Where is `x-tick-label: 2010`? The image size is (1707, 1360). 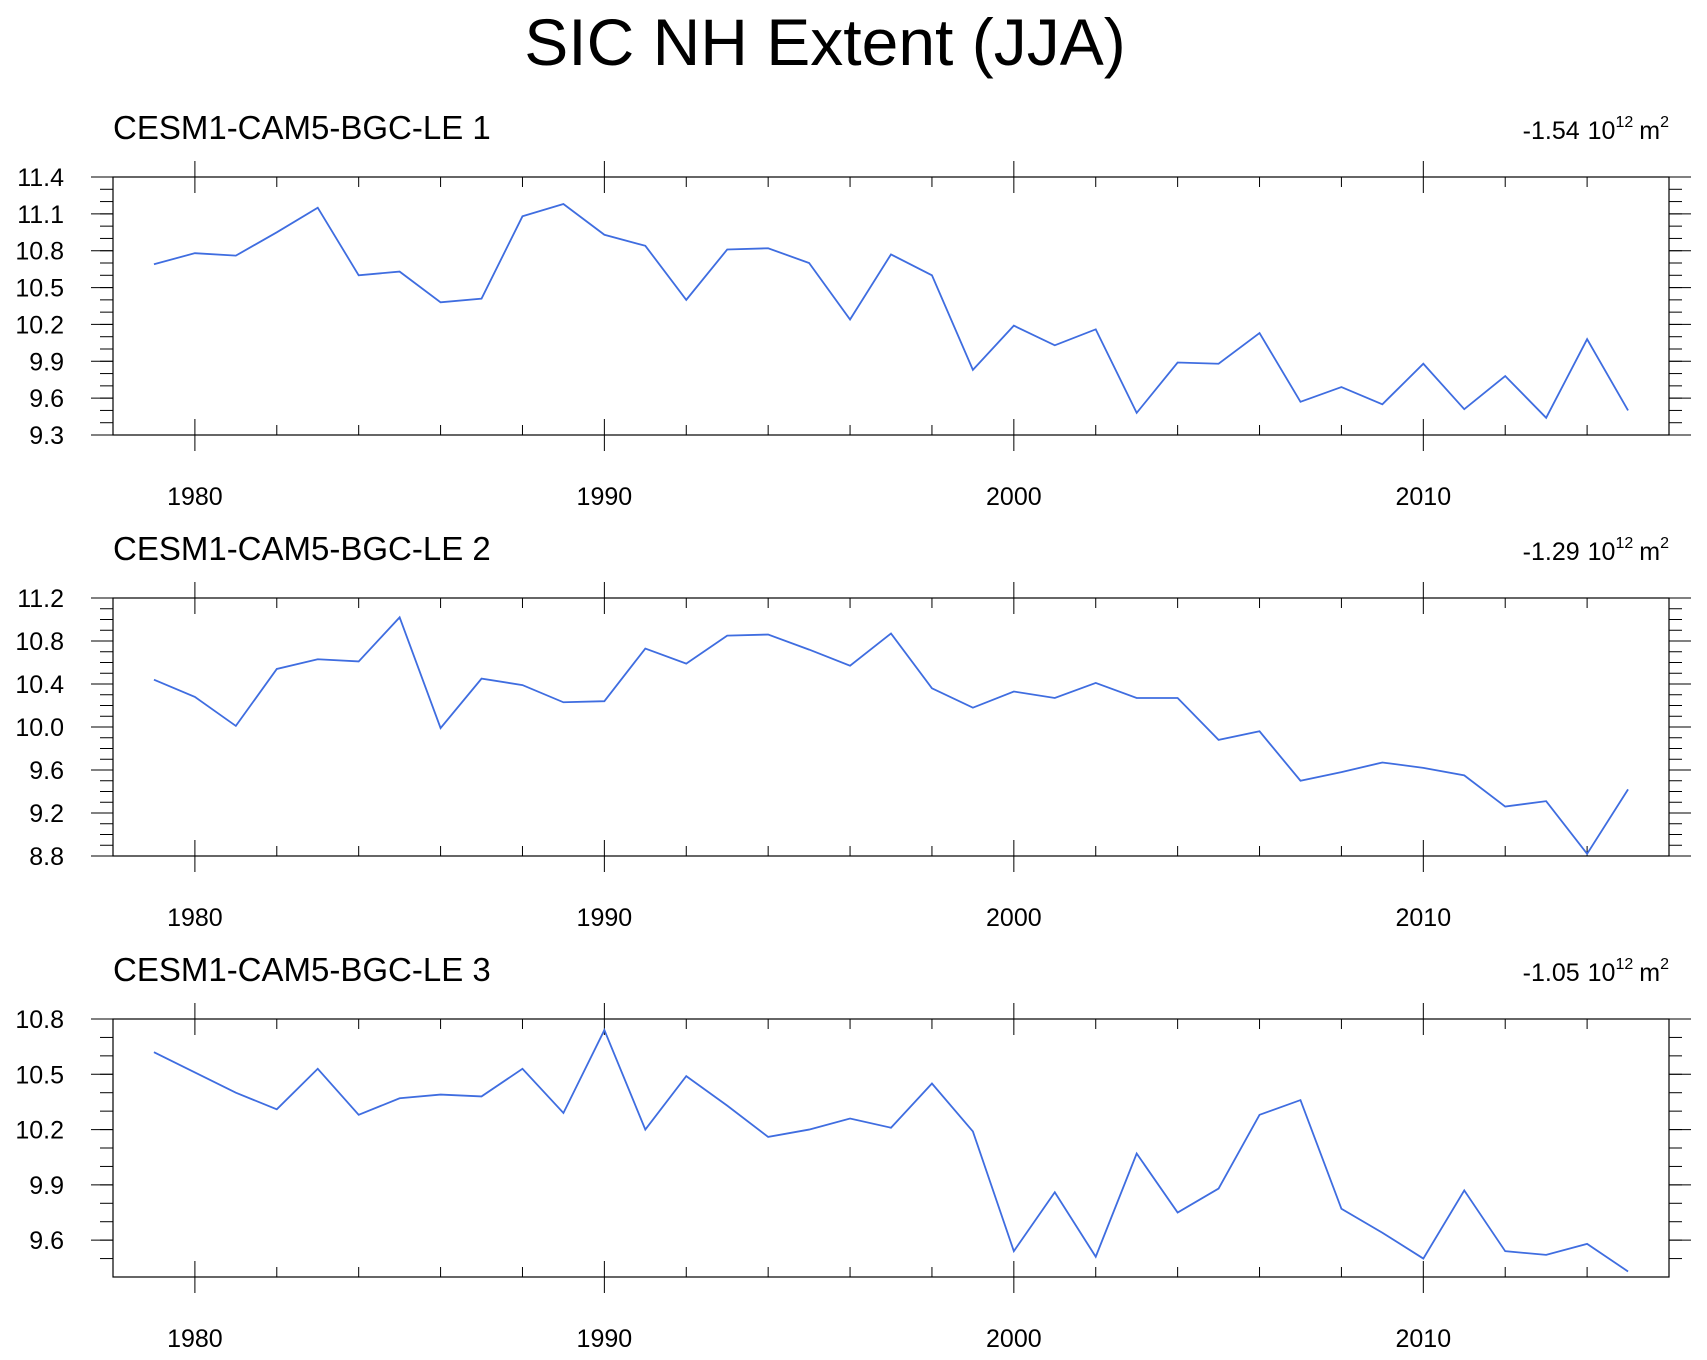 x-tick-label: 2010 is located at coordinates (1424, 918).